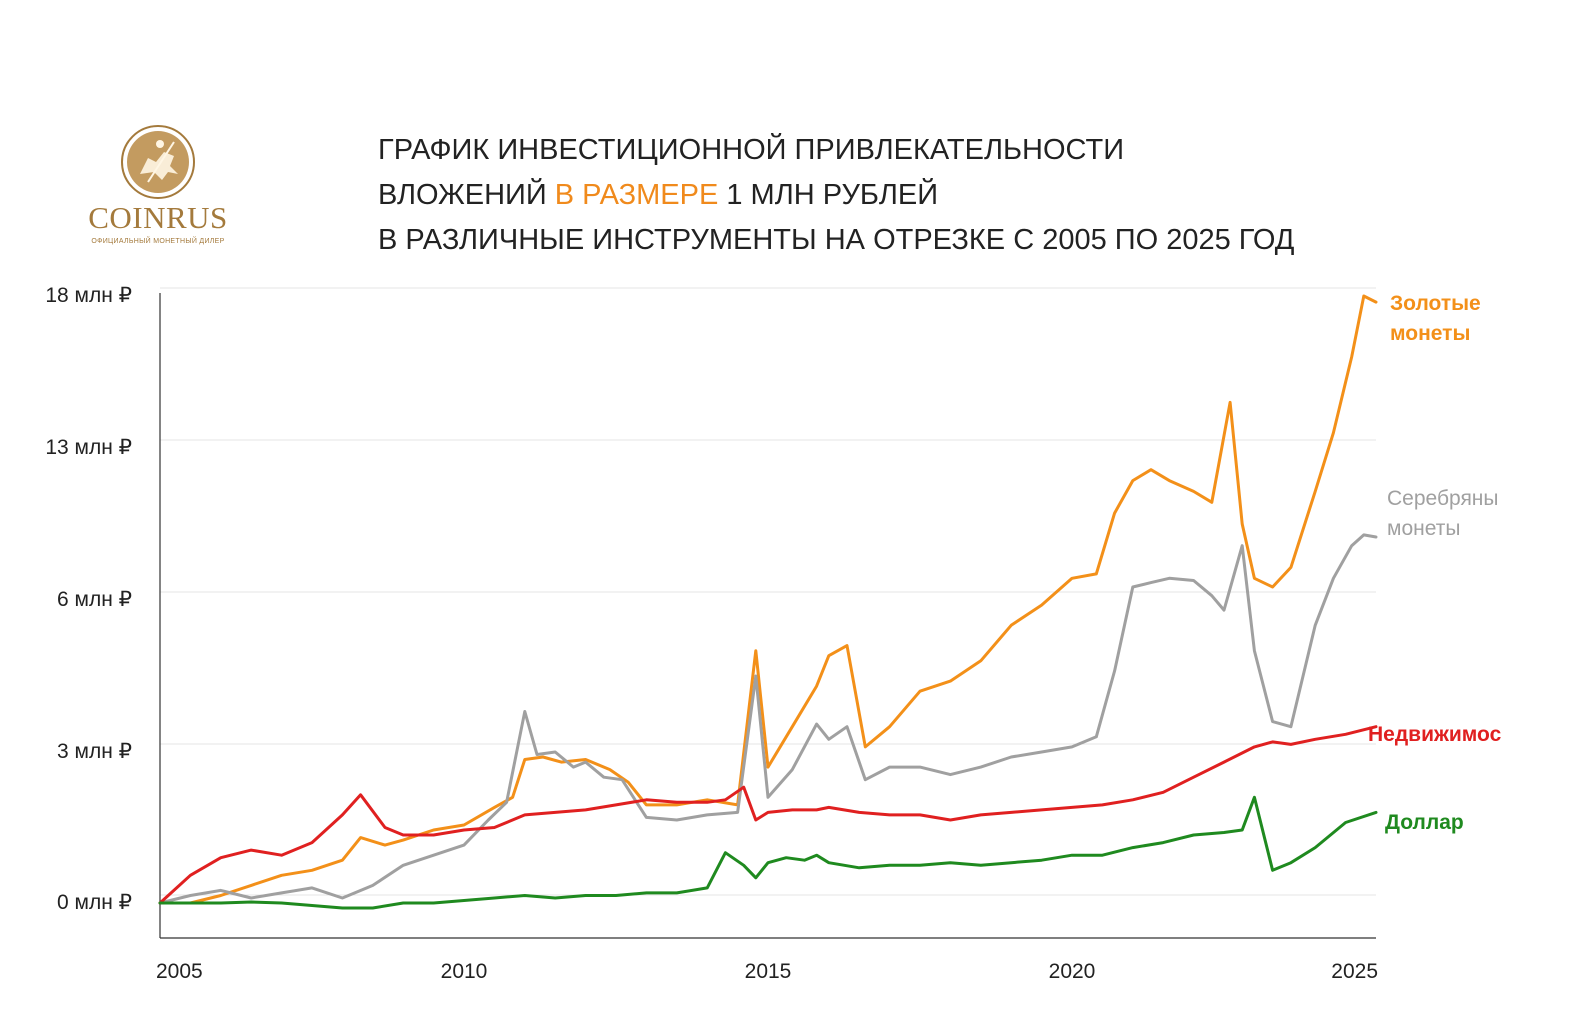  I want to click on coinrus-logo: COINRUS ОФИЦИАЛЬНЫЙ МОНЕТНЫЙ ДИЛЕР, so click(158, 187).